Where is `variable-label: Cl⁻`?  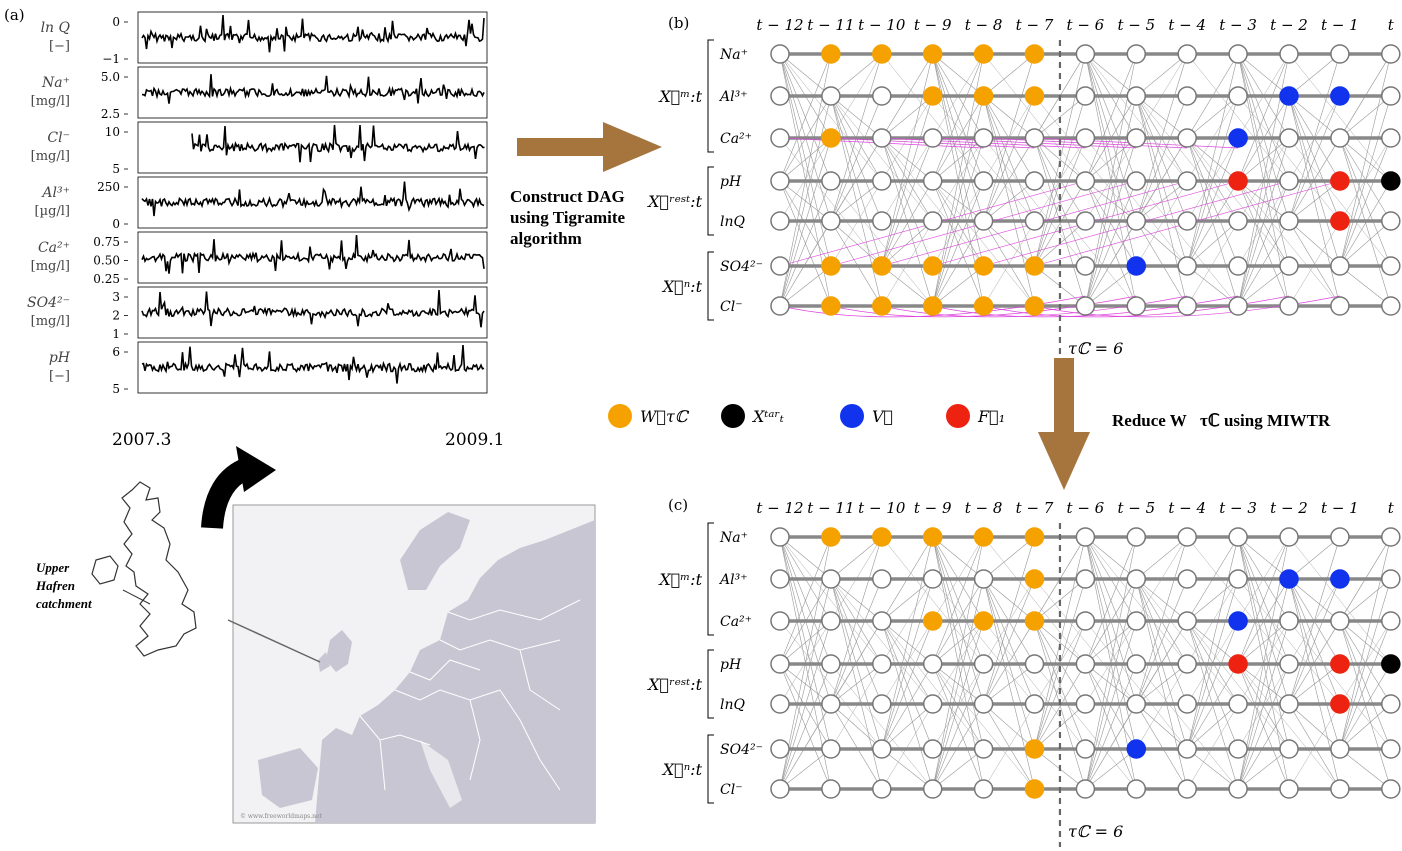 variable-label: Cl⁻ is located at coordinates (731, 790).